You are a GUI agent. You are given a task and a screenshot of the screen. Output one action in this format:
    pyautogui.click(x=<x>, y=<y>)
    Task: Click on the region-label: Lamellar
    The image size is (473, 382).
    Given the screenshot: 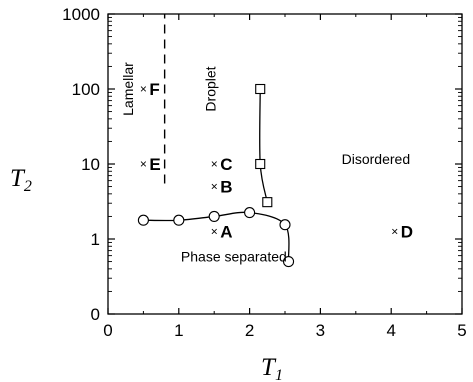 What is the action you would take?
    pyautogui.click(x=128, y=89)
    